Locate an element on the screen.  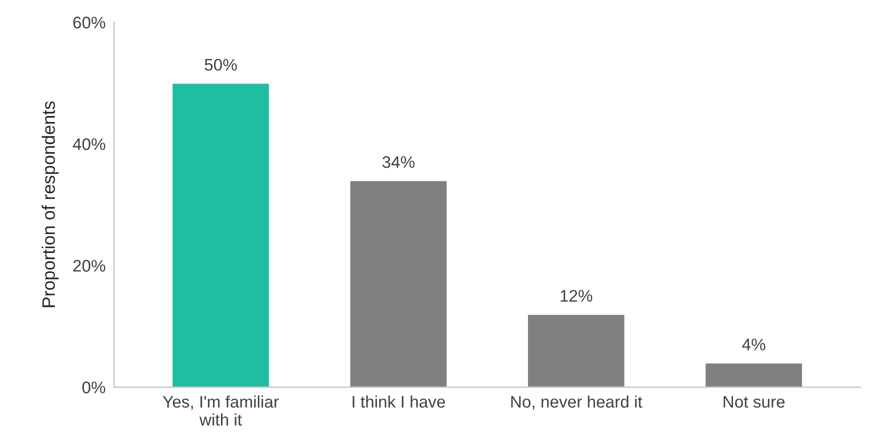
data-label: 12% is located at coordinates (576, 296).